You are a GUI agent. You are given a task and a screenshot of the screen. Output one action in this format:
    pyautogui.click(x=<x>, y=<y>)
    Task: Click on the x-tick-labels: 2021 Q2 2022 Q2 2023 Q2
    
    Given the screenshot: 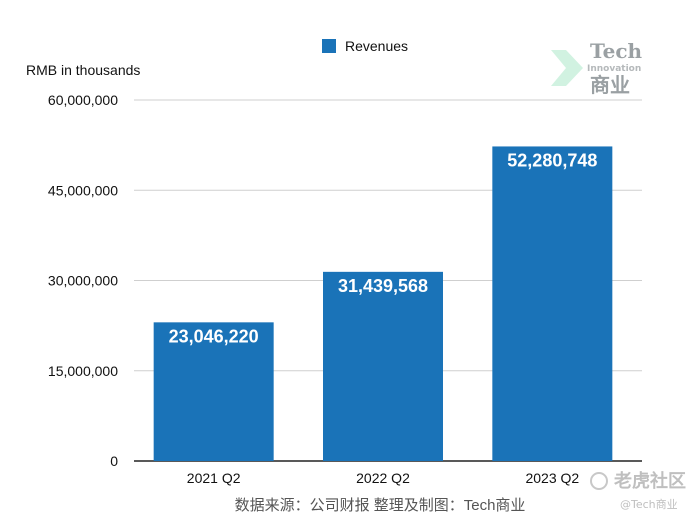 What is the action you would take?
    pyautogui.click(x=383, y=478)
    